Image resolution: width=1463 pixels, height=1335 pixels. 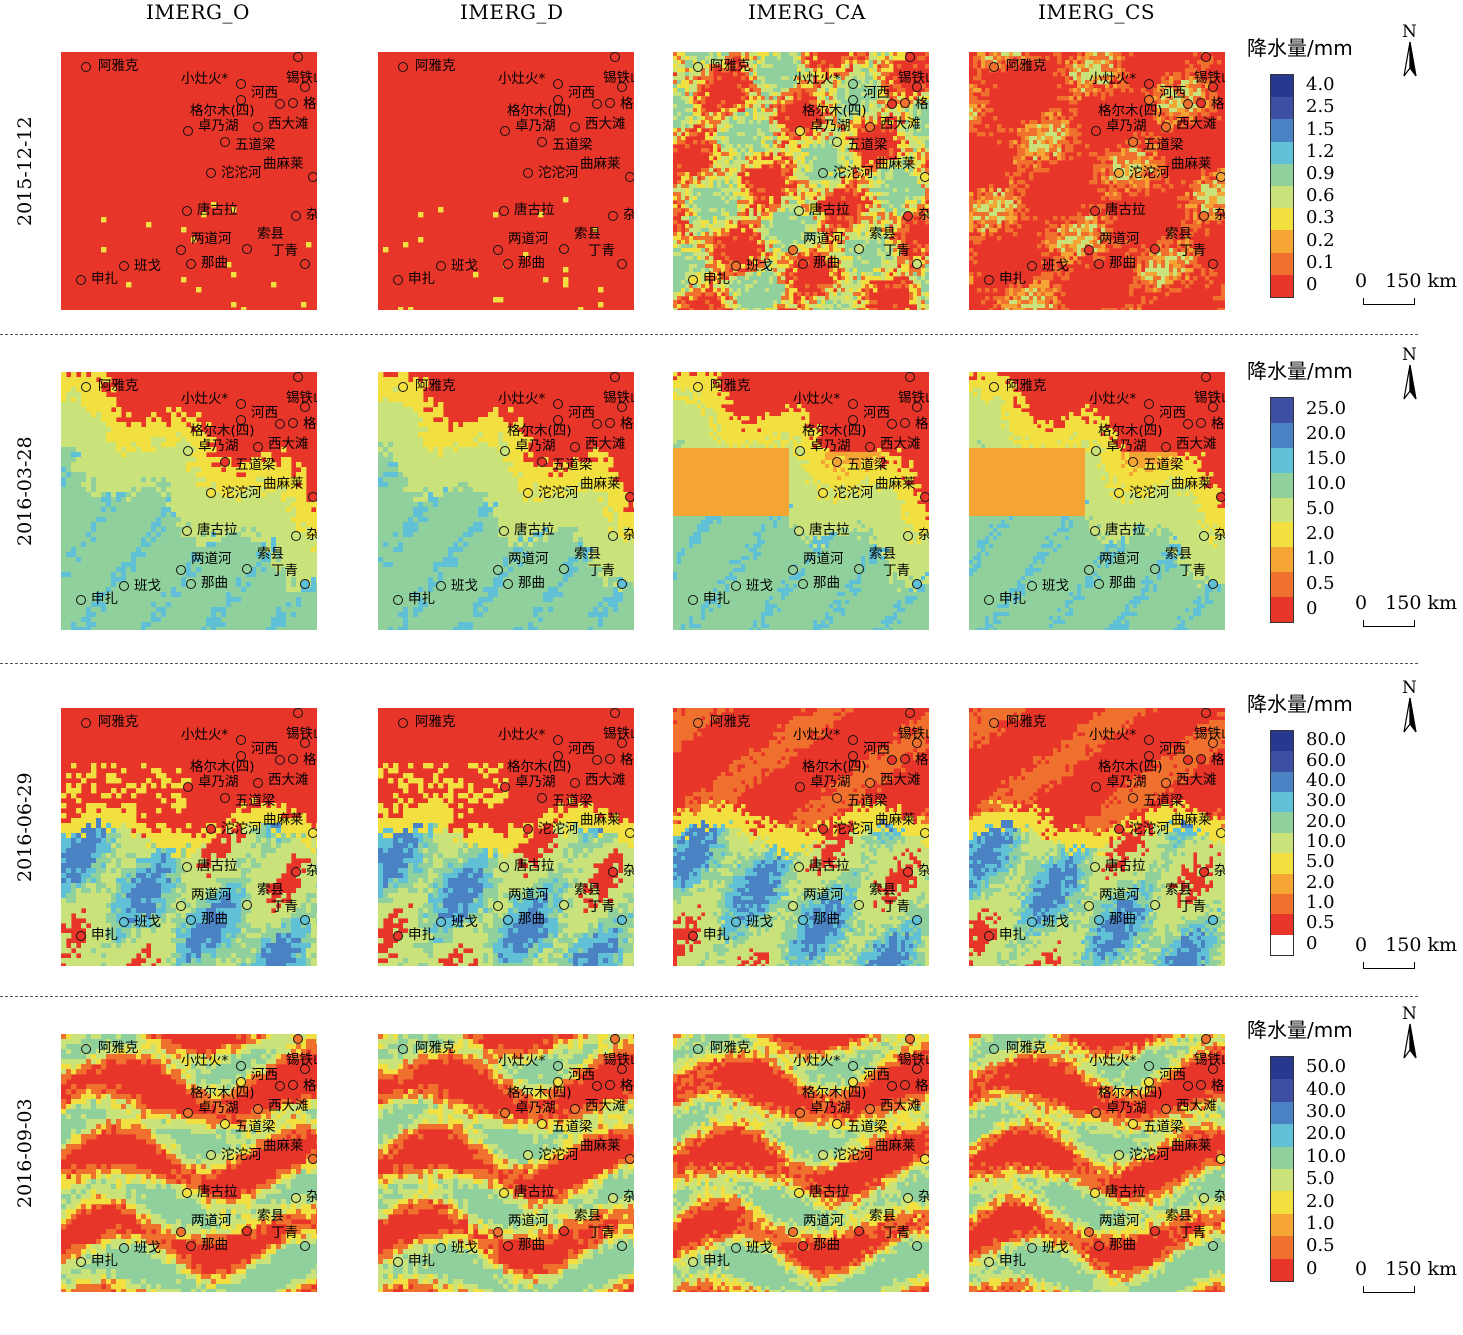 I want to click on row-date-label: 2016-06-29, so click(x=25, y=827).